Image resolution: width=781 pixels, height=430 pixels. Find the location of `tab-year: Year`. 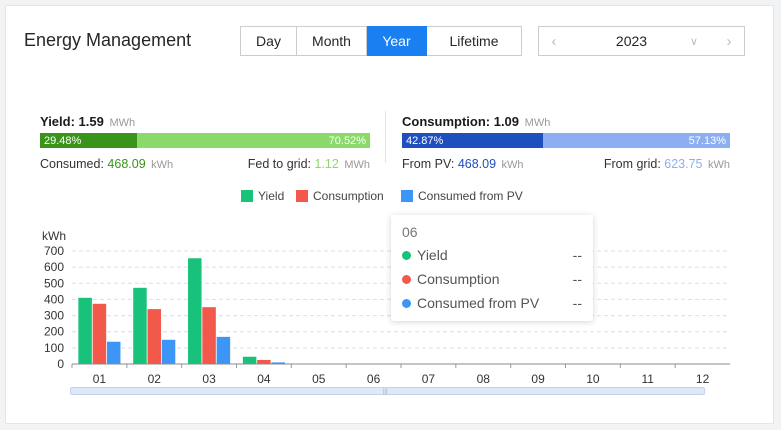

tab-year: Year is located at coordinates (397, 41).